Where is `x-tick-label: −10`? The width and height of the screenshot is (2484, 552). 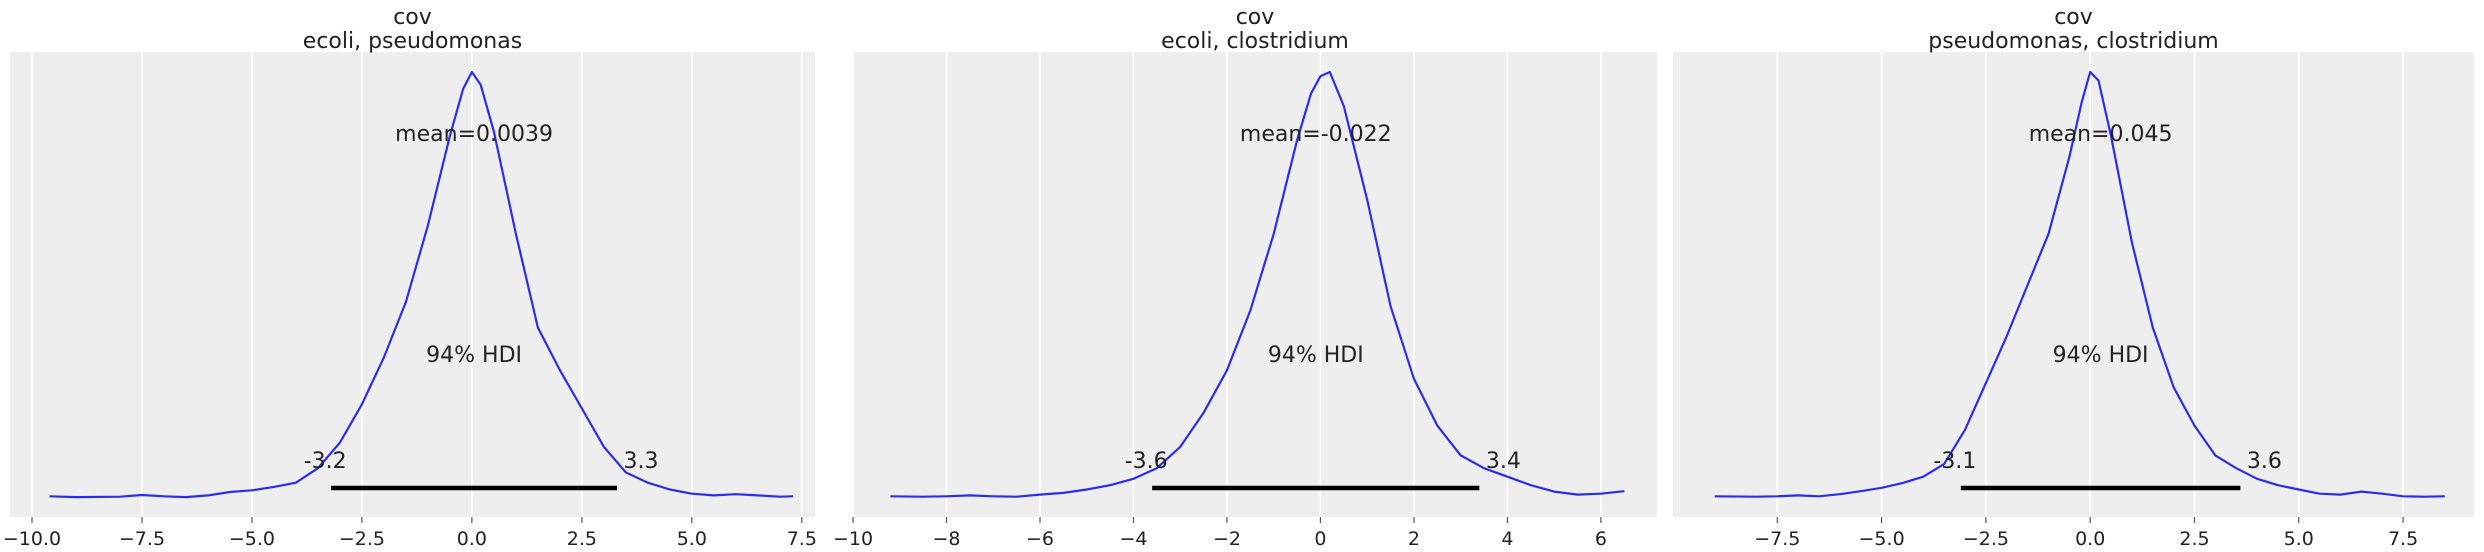
x-tick-label: −10 is located at coordinates (853, 539).